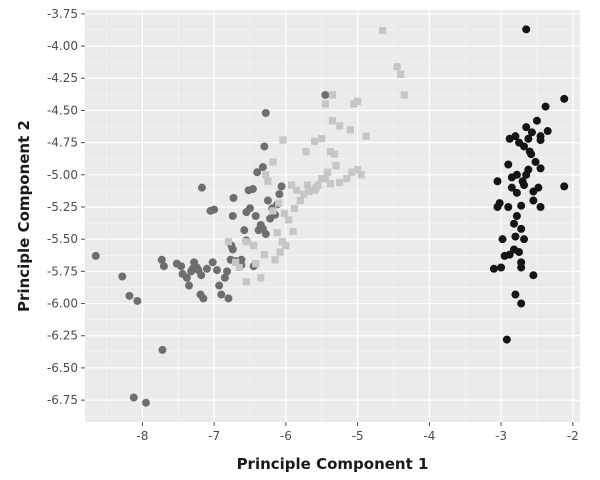 This screenshot has height=480, width=600. What do you see at coordinates (358, 436) in the screenshot?
I see `x-tick-label: -5` at bounding box center [358, 436].